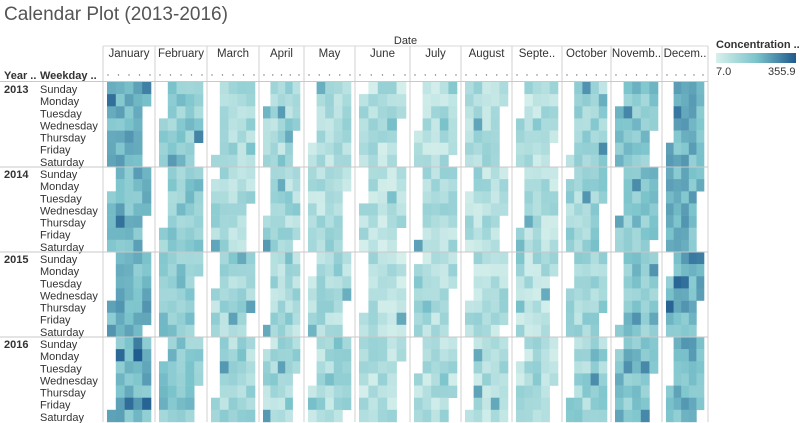  Describe the element at coordinates (724, 72) in the screenshot. I see `legend-min-label: 7.0` at that location.